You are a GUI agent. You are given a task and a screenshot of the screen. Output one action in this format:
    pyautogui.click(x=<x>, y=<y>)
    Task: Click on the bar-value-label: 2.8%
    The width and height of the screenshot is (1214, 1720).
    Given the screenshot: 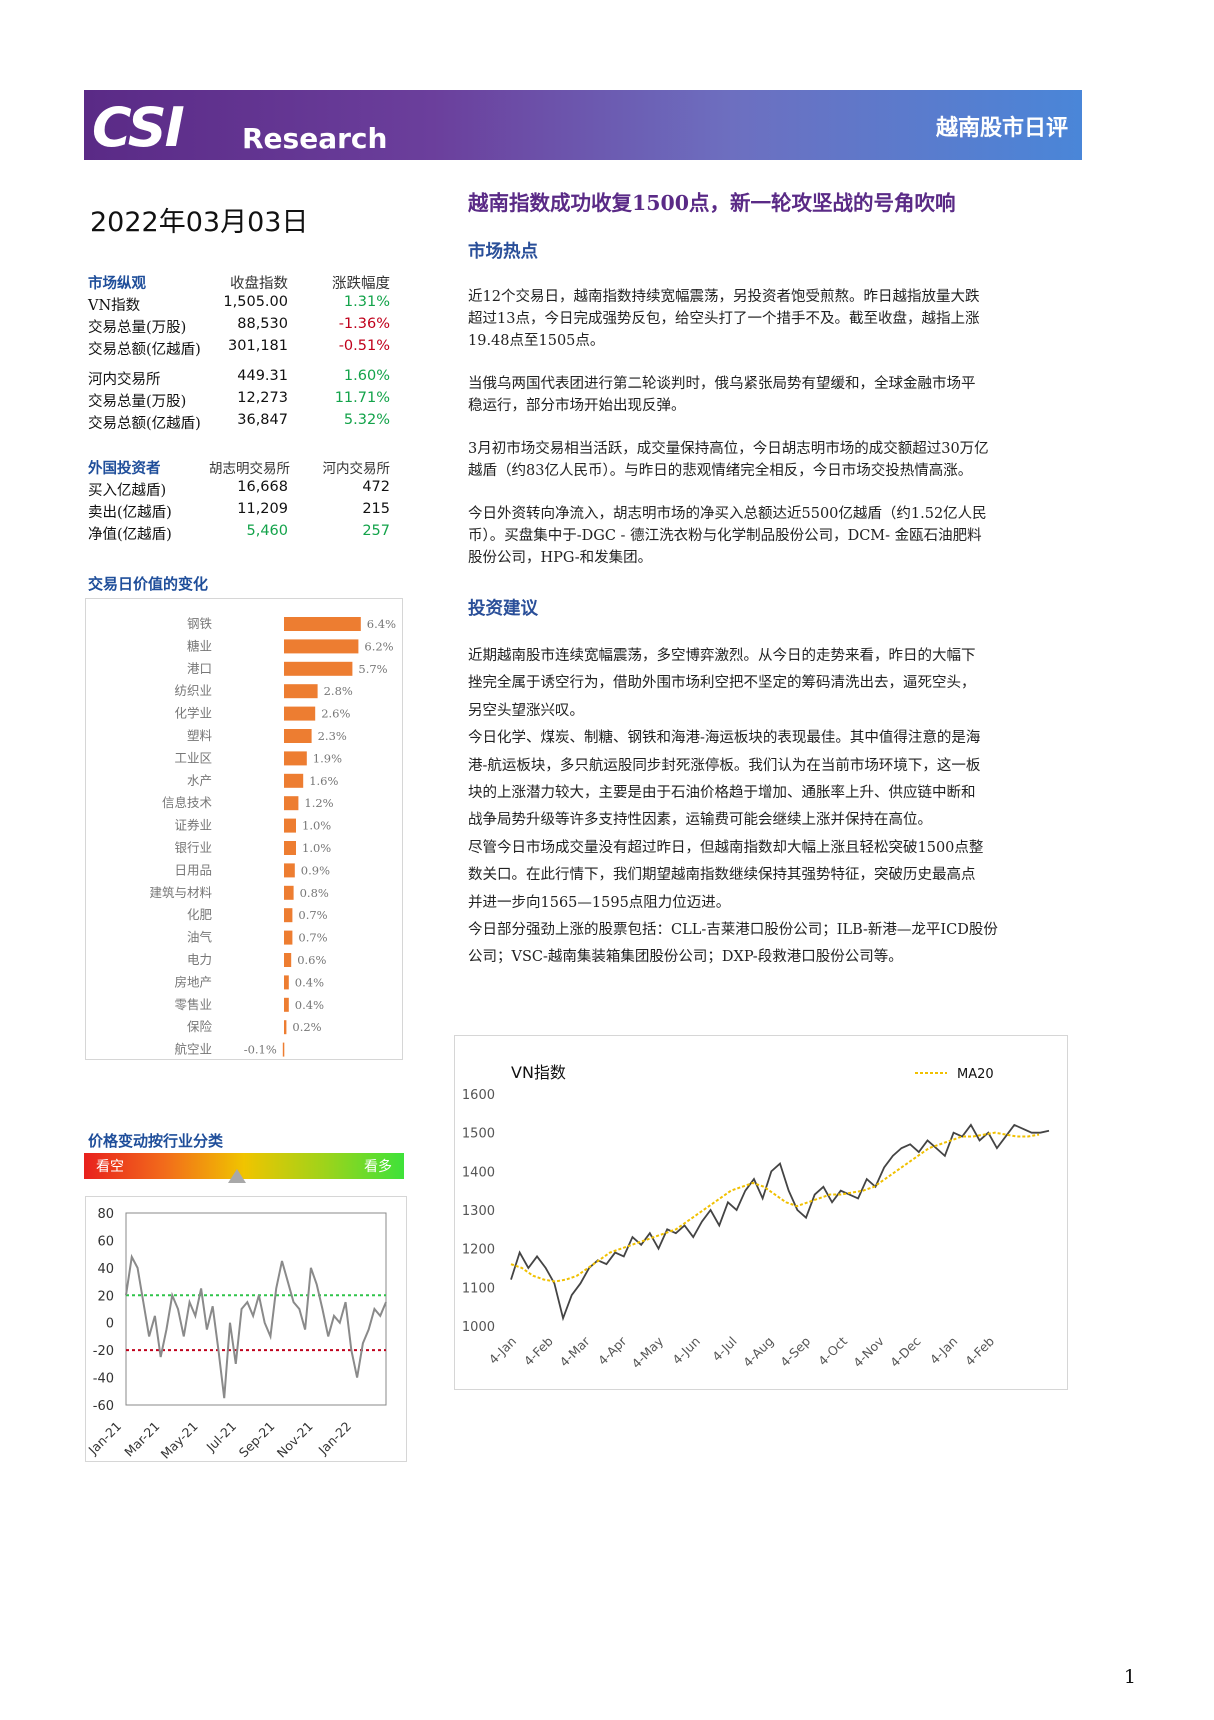 What is the action you would take?
    pyautogui.click(x=338, y=691)
    